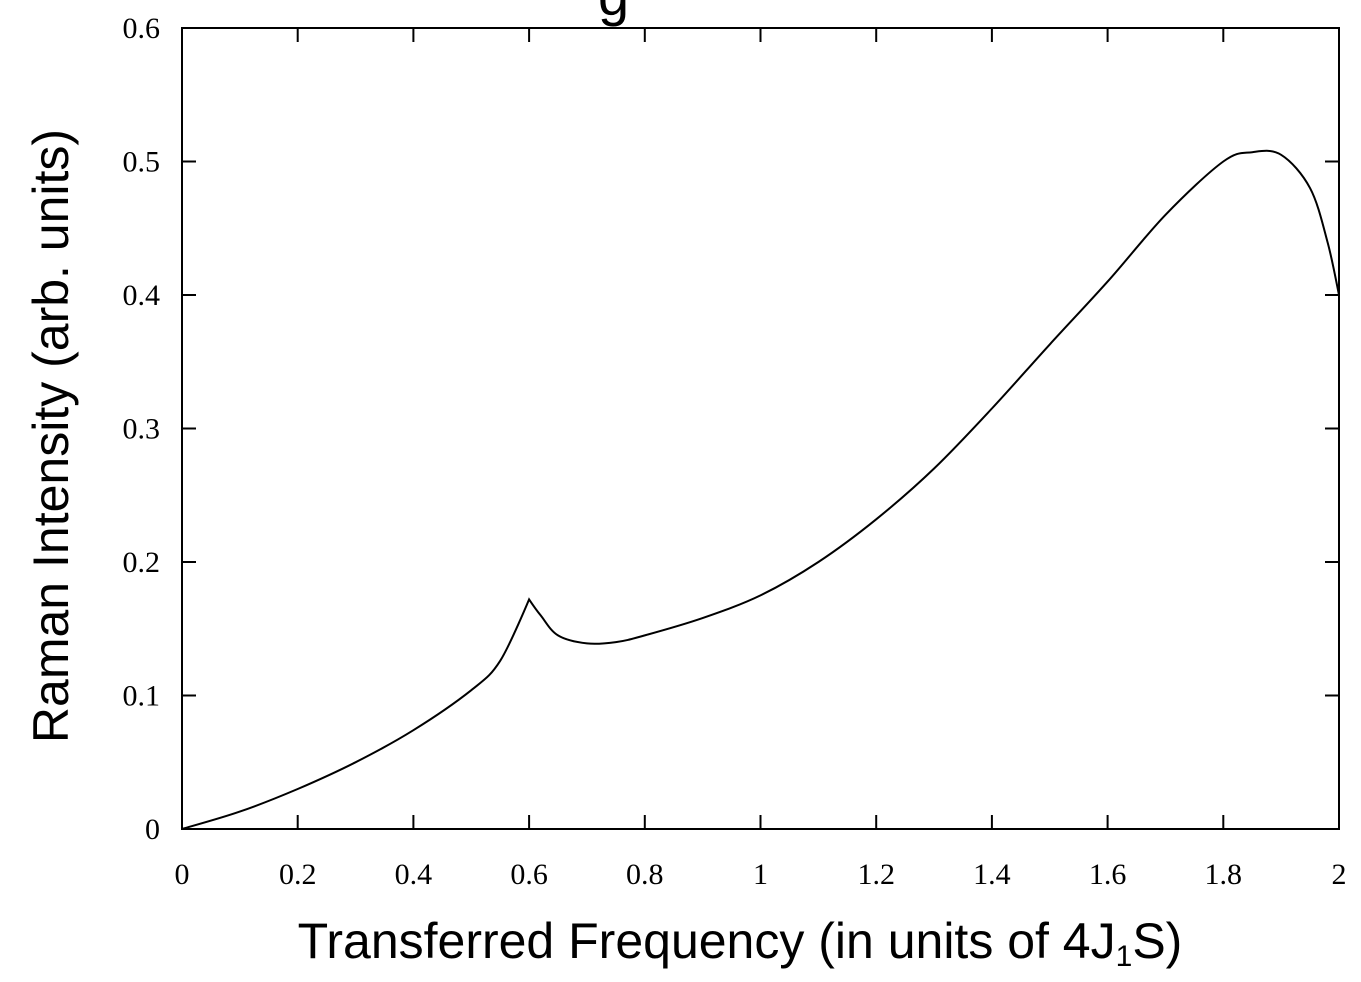  I want to click on x-tick-label: 2, so click(1339, 874).